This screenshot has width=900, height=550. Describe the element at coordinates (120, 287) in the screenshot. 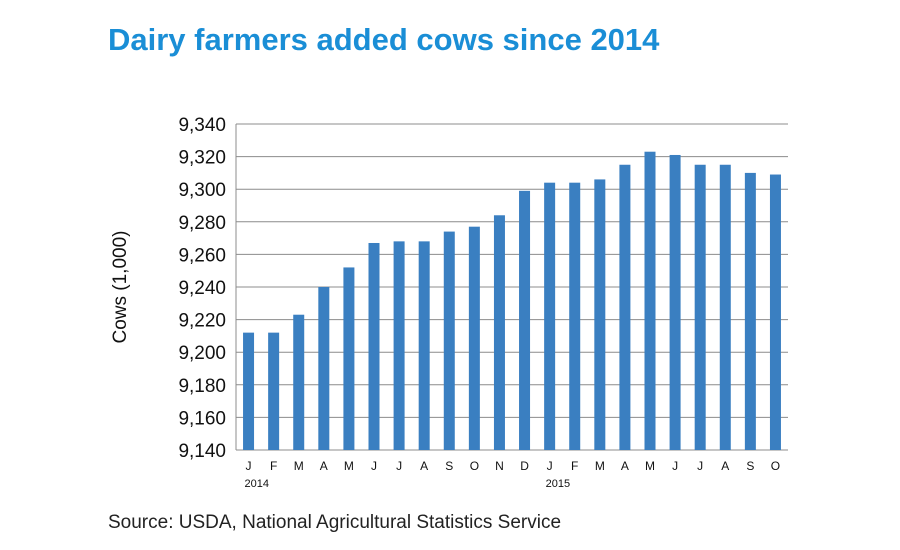

I see `y-axis-label: Cows (1,000)` at that location.